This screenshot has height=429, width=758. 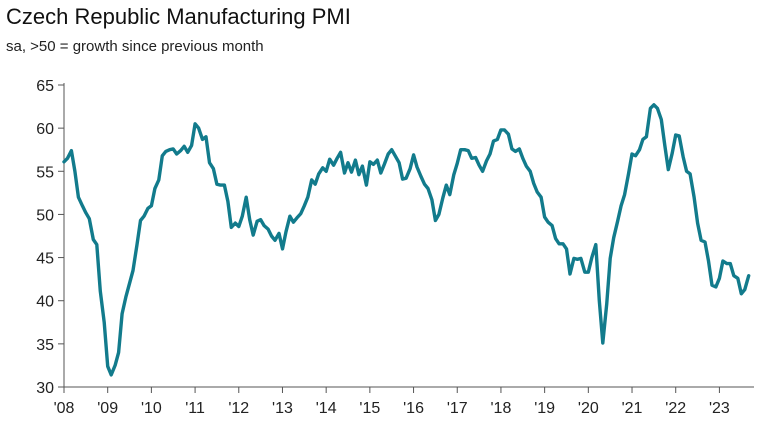 What do you see at coordinates (45, 388) in the screenshot?
I see `y-tick-label: 30` at bounding box center [45, 388].